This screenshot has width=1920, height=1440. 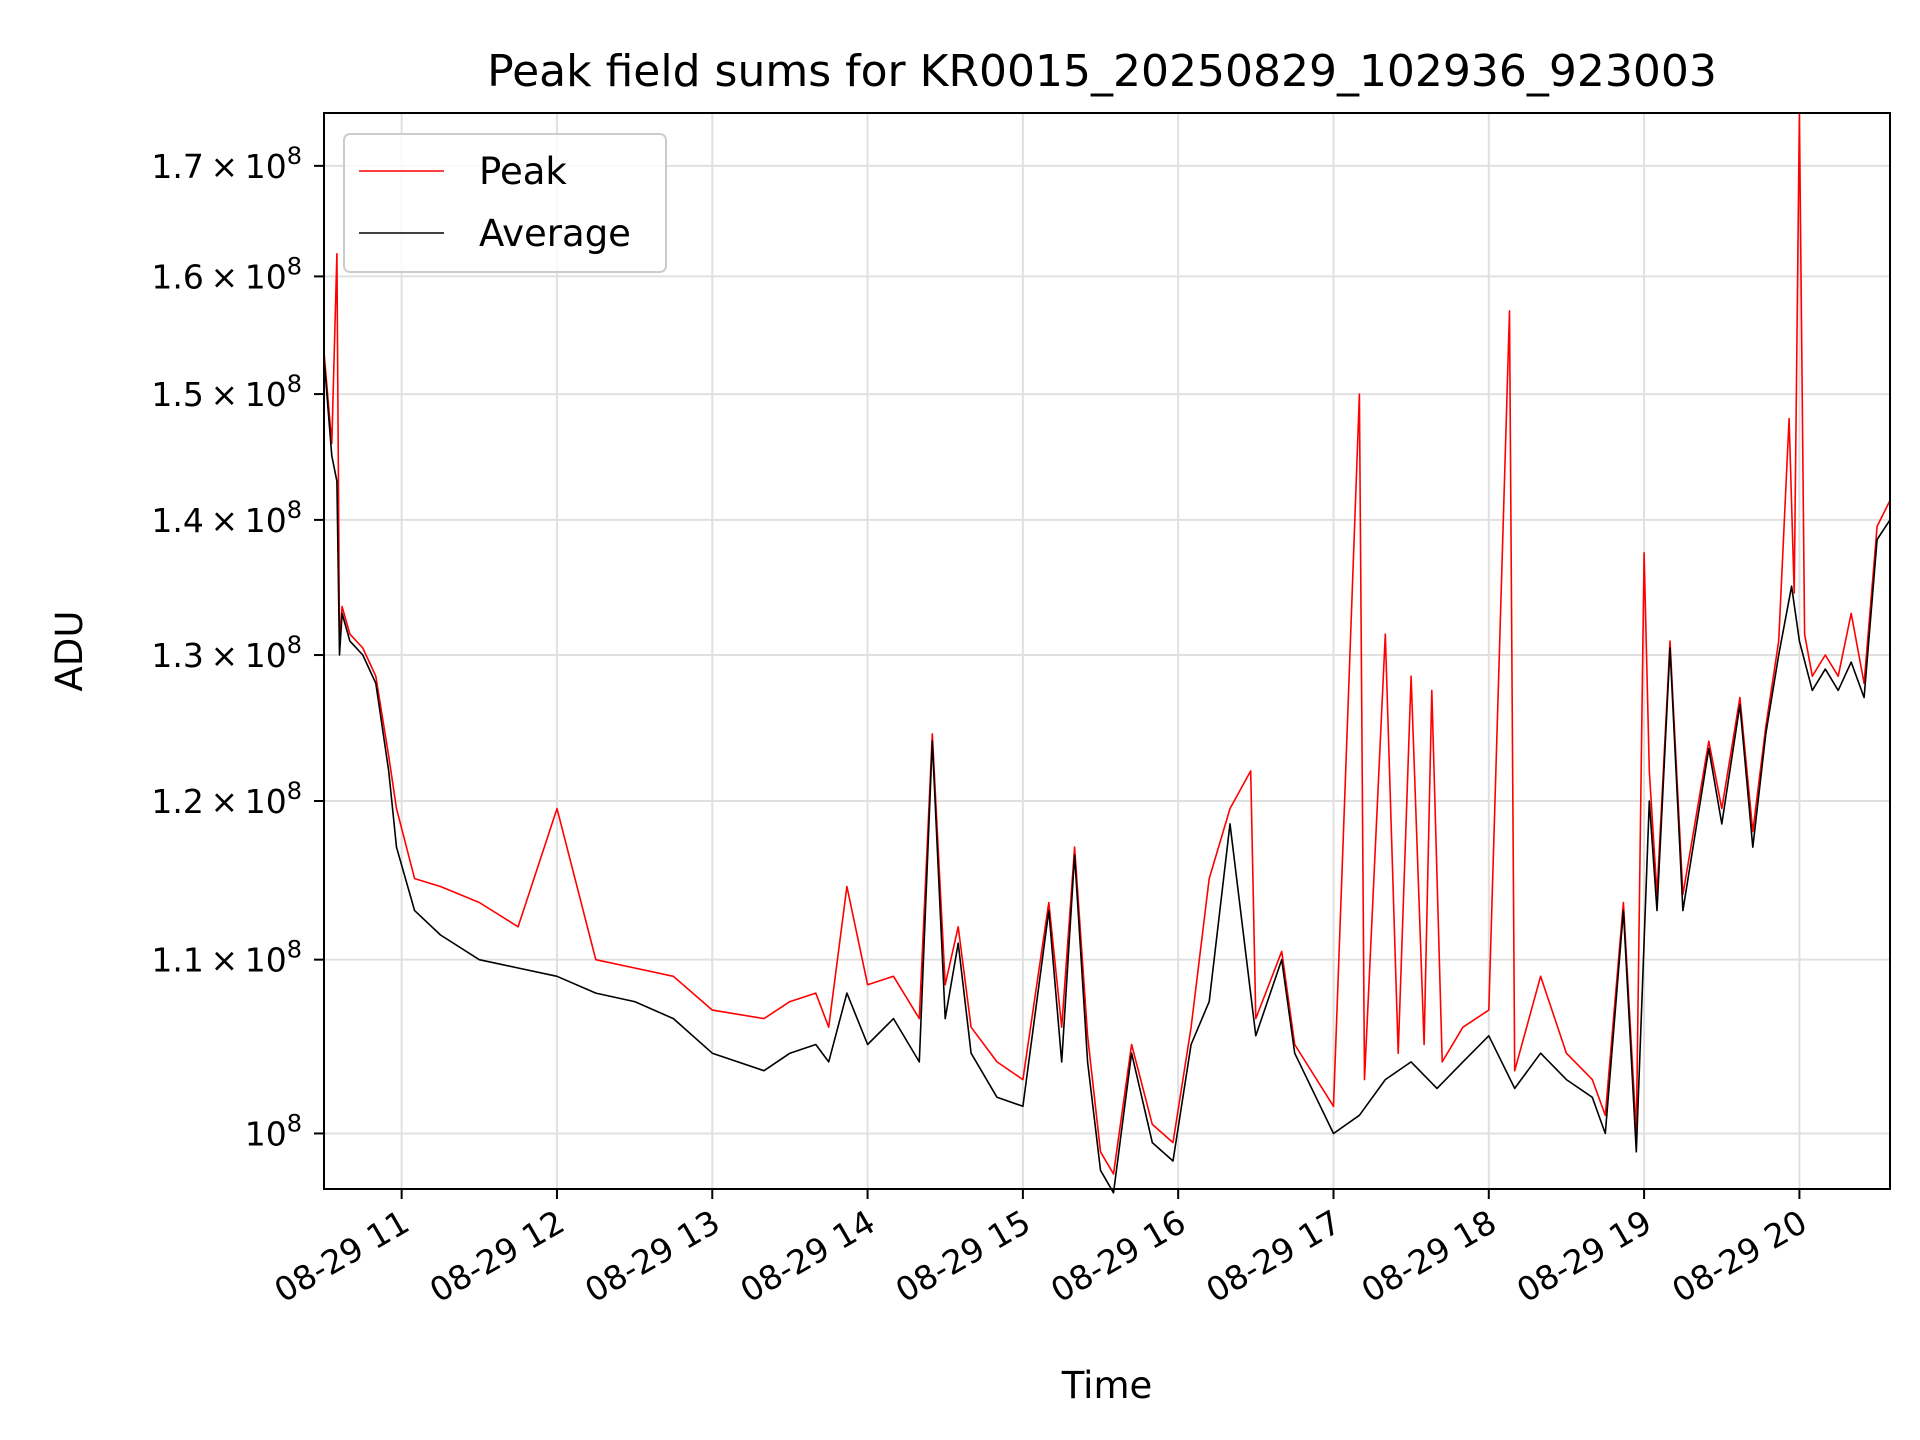 What do you see at coordinates (226, 392) in the screenshot?
I see `y-tick-label: 1.5 × 108` at bounding box center [226, 392].